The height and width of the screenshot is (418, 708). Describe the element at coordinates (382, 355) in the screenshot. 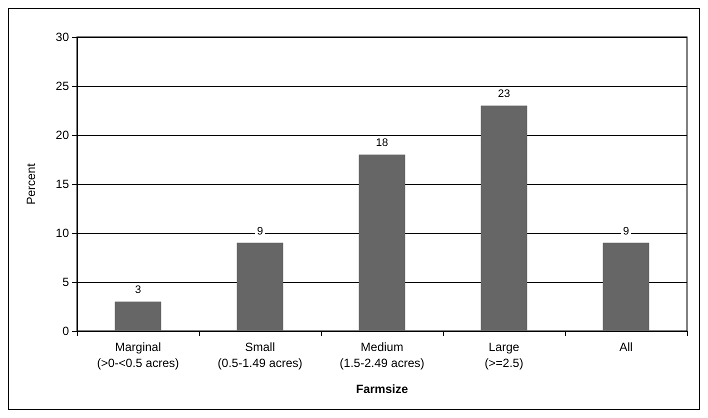

I see `x-tick-label: Medium (1.5-2.49 acres)` at that location.